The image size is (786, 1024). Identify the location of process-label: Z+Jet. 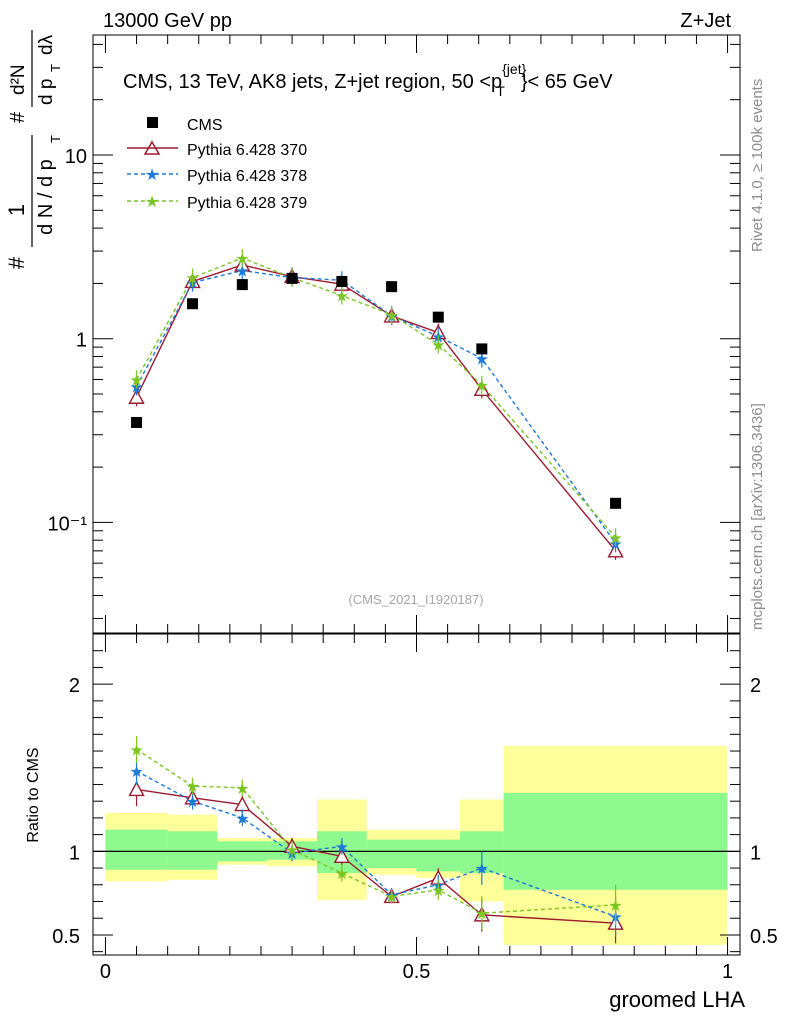
(705, 21).